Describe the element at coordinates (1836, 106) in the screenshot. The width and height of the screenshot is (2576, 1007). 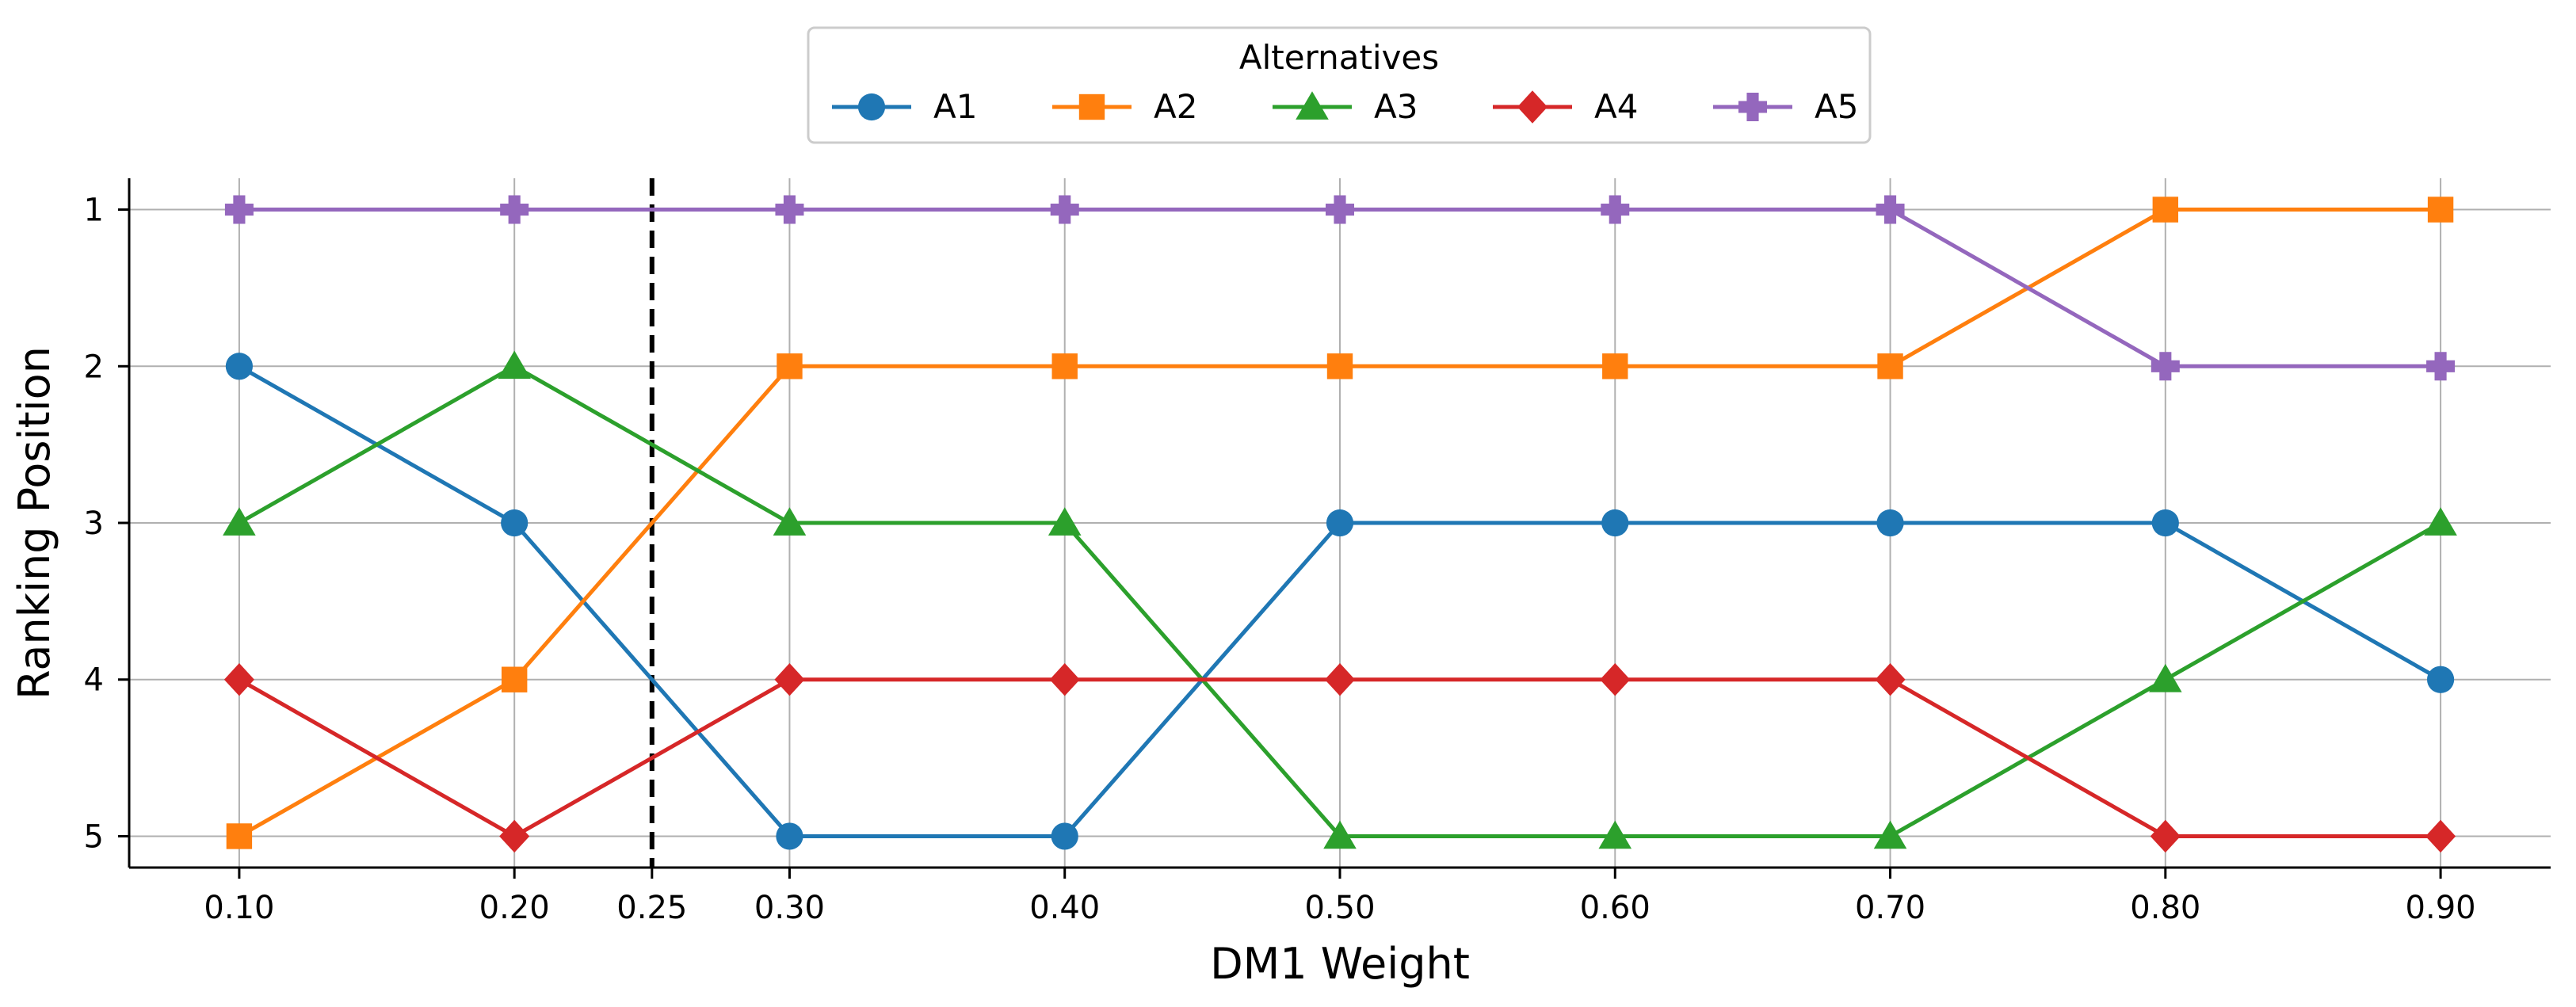
I see `legend-label: A5` at that location.